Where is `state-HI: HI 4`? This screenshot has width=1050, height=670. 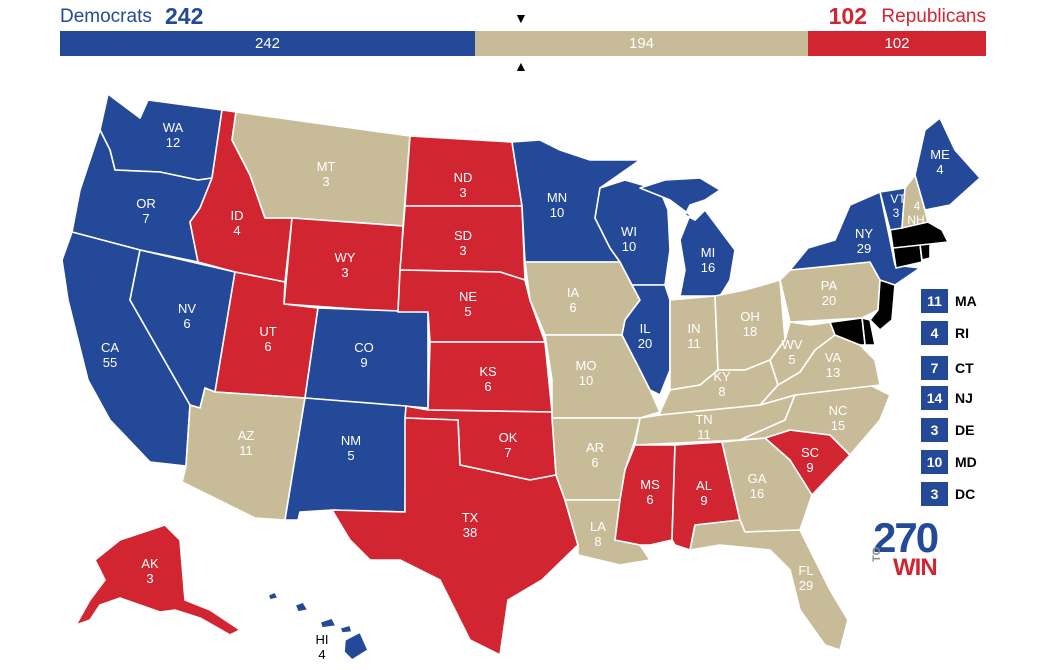 state-HI: HI 4 is located at coordinates (318, 626).